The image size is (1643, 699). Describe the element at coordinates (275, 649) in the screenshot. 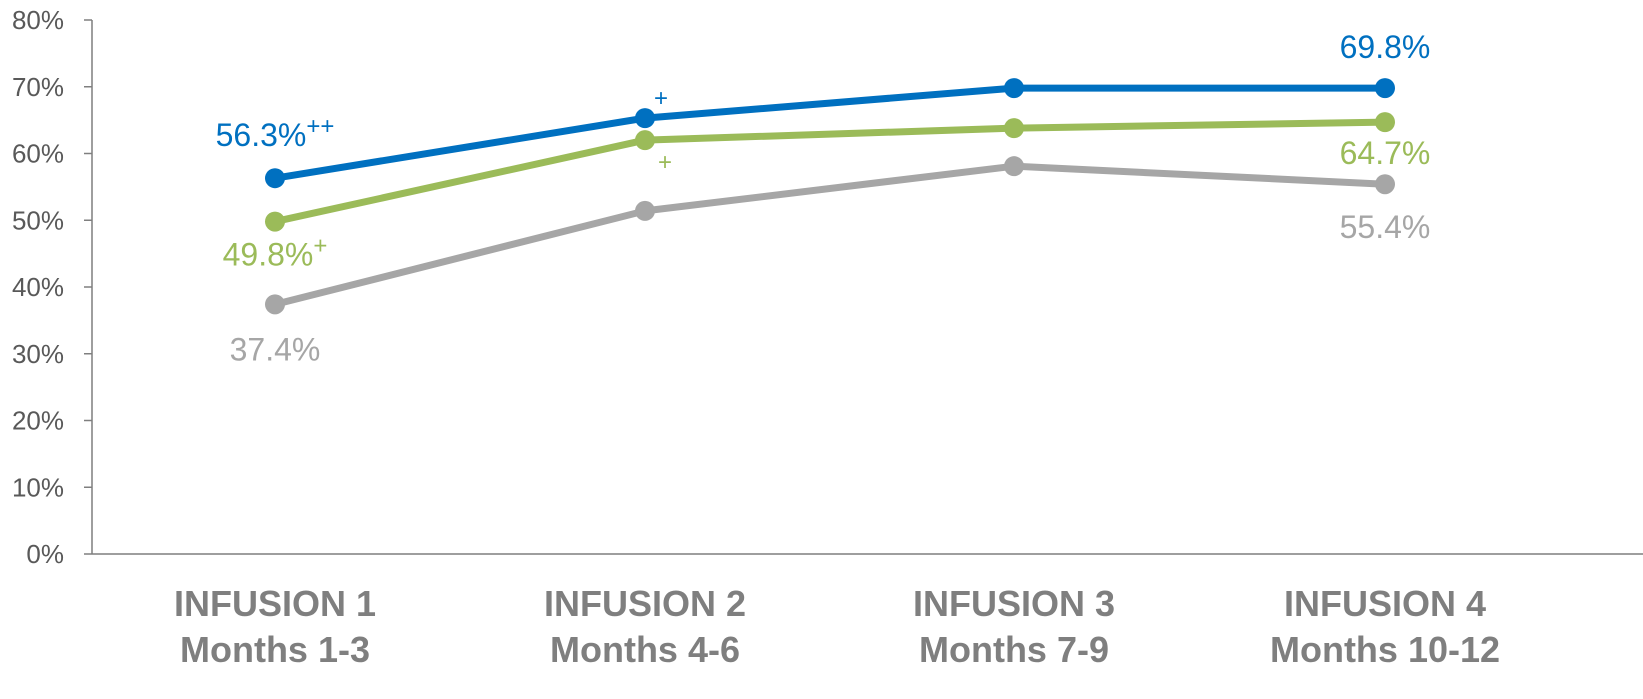

I see `x-category-sublabel: Months 1-3` at that location.